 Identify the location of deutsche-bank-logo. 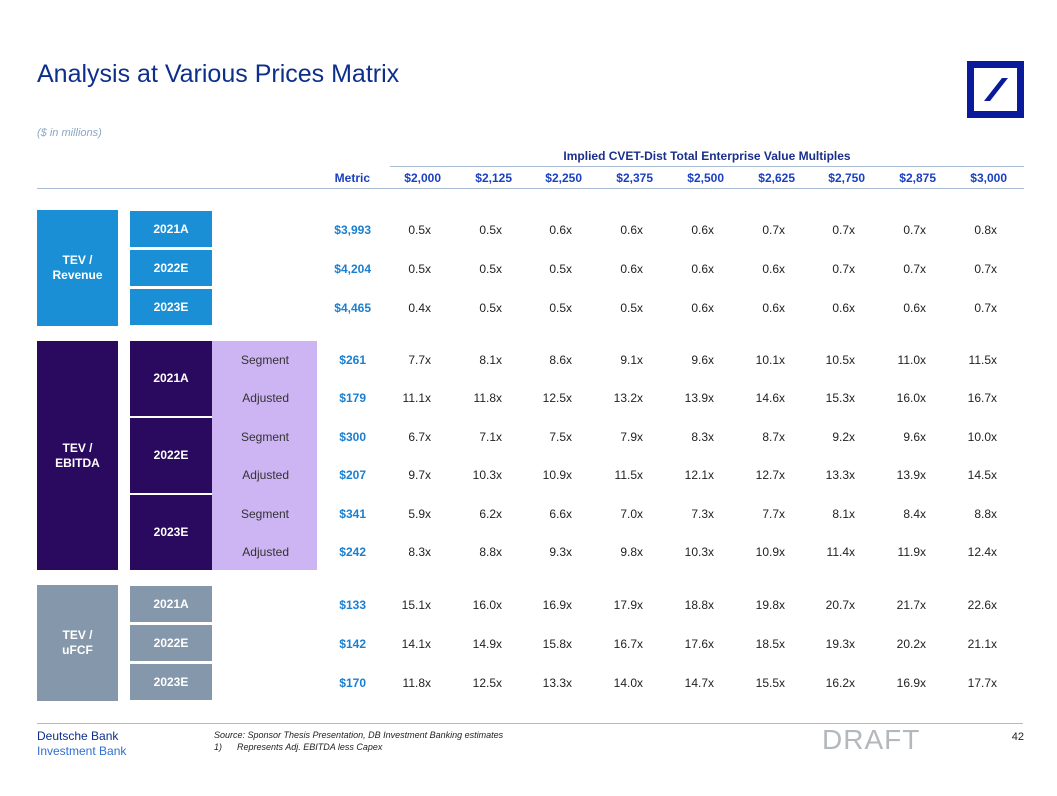
(995, 89).